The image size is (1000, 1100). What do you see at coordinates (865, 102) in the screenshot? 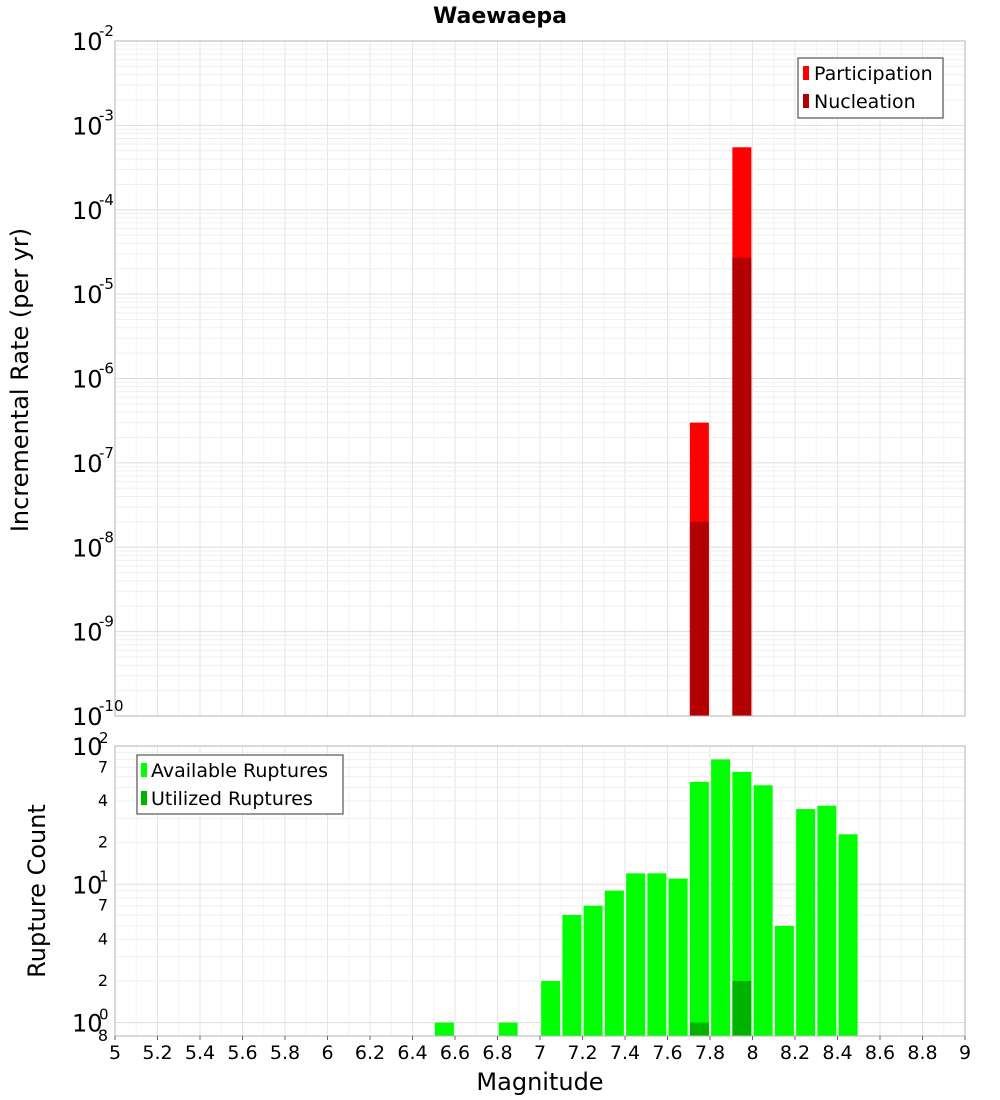
I see `legend-label-nucleation: Nucleation` at bounding box center [865, 102].